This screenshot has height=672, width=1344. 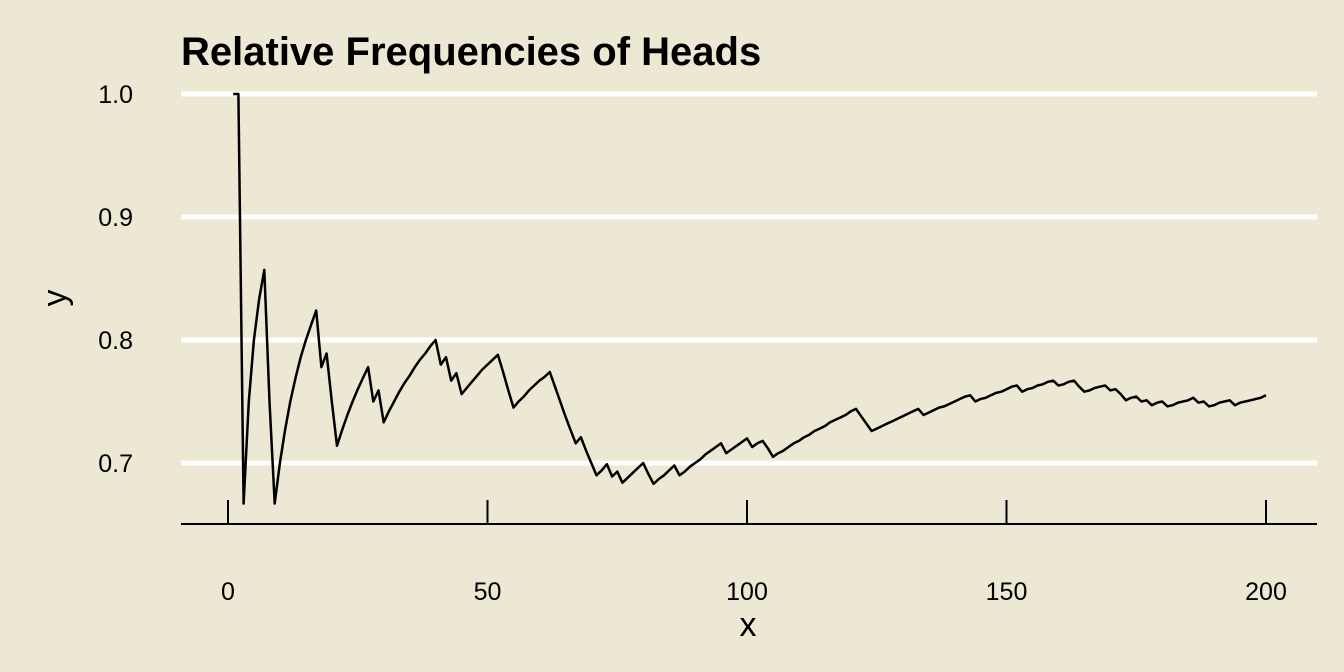 What do you see at coordinates (115, 218) in the screenshot?
I see `y-tick-label: 0.9` at bounding box center [115, 218].